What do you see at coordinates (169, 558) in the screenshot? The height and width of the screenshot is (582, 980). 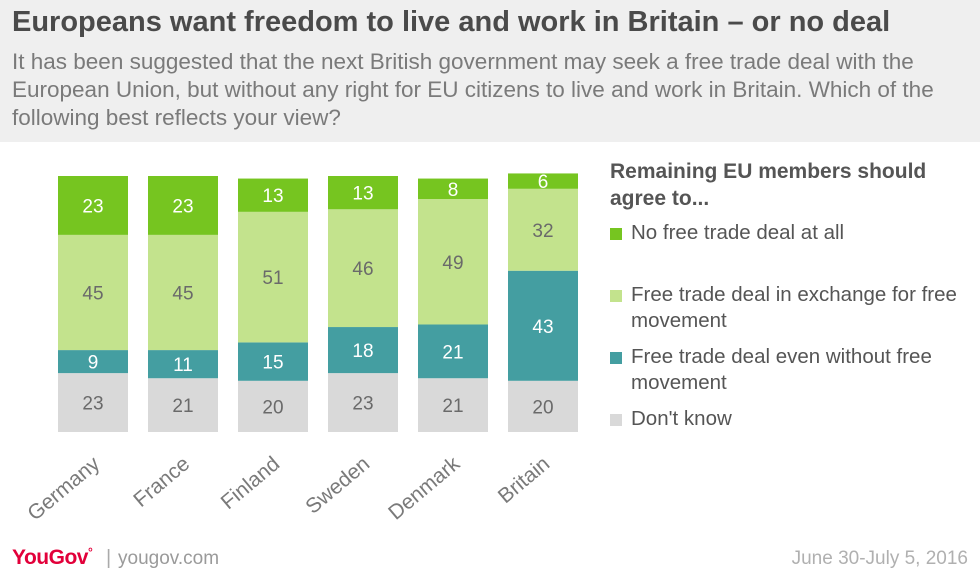 I see `footer-site: yougov.com` at bounding box center [169, 558].